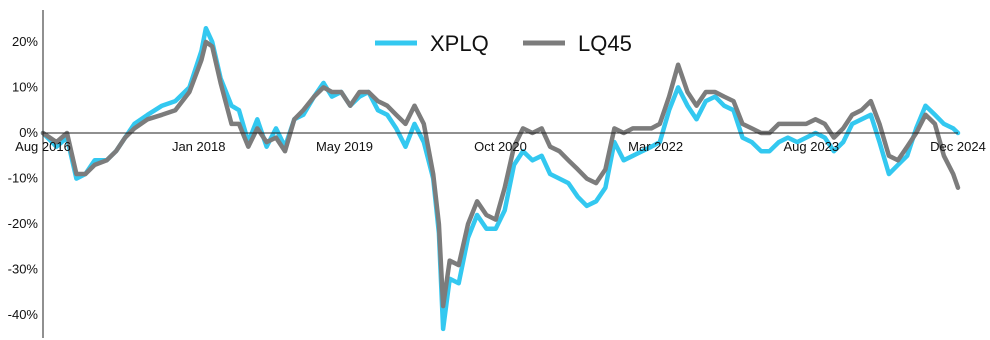 This screenshot has width=990, height=340. What do you see at coordinates (958, 146) in the screenshot?
I see `x-tick-label: Dec 2024` at bounding box center [958, 146].